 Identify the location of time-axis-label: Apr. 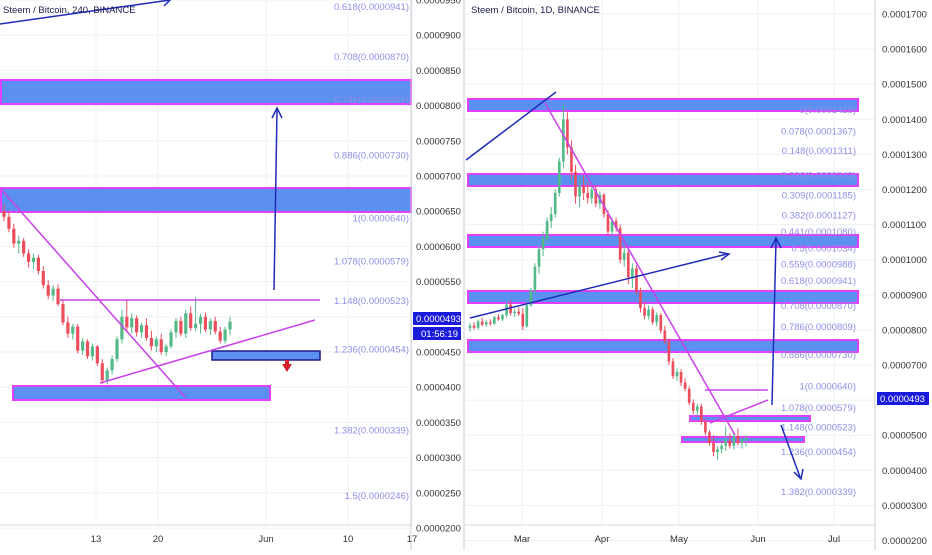
(602, 539).